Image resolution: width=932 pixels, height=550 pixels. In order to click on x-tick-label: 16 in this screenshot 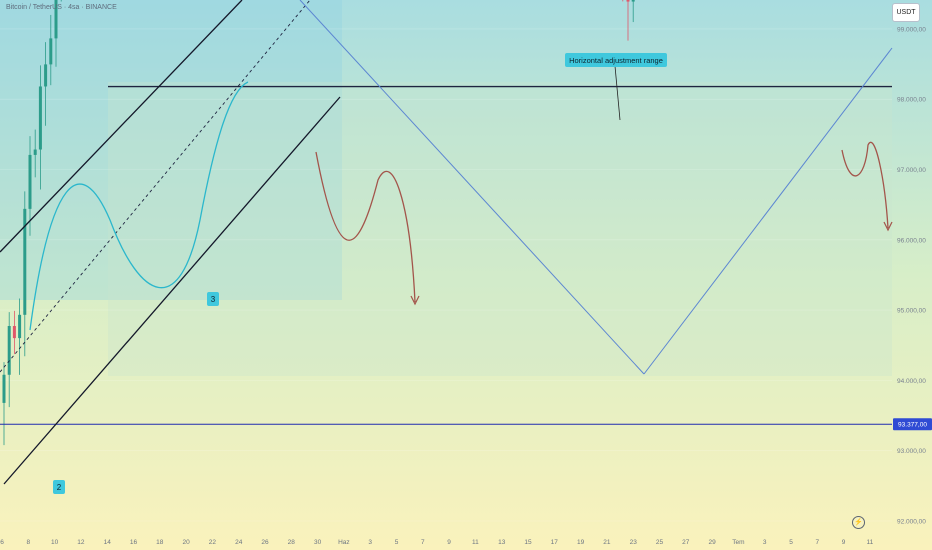, I will do `click(134, 542)`.